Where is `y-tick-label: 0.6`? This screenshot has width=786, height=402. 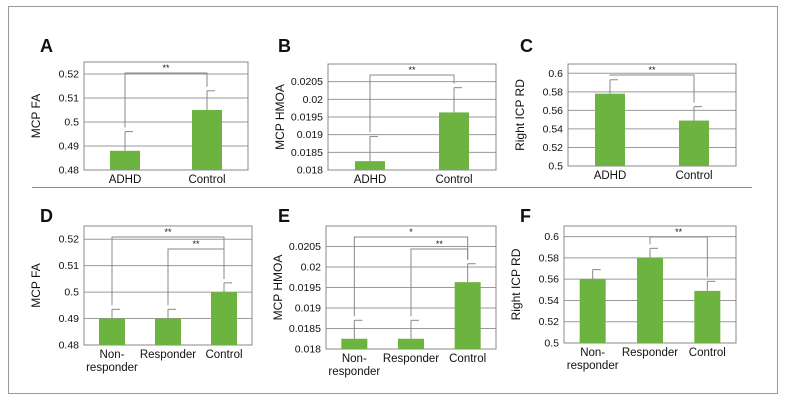
y-tick-label: 0.6 is located at coordinates (555, 74).